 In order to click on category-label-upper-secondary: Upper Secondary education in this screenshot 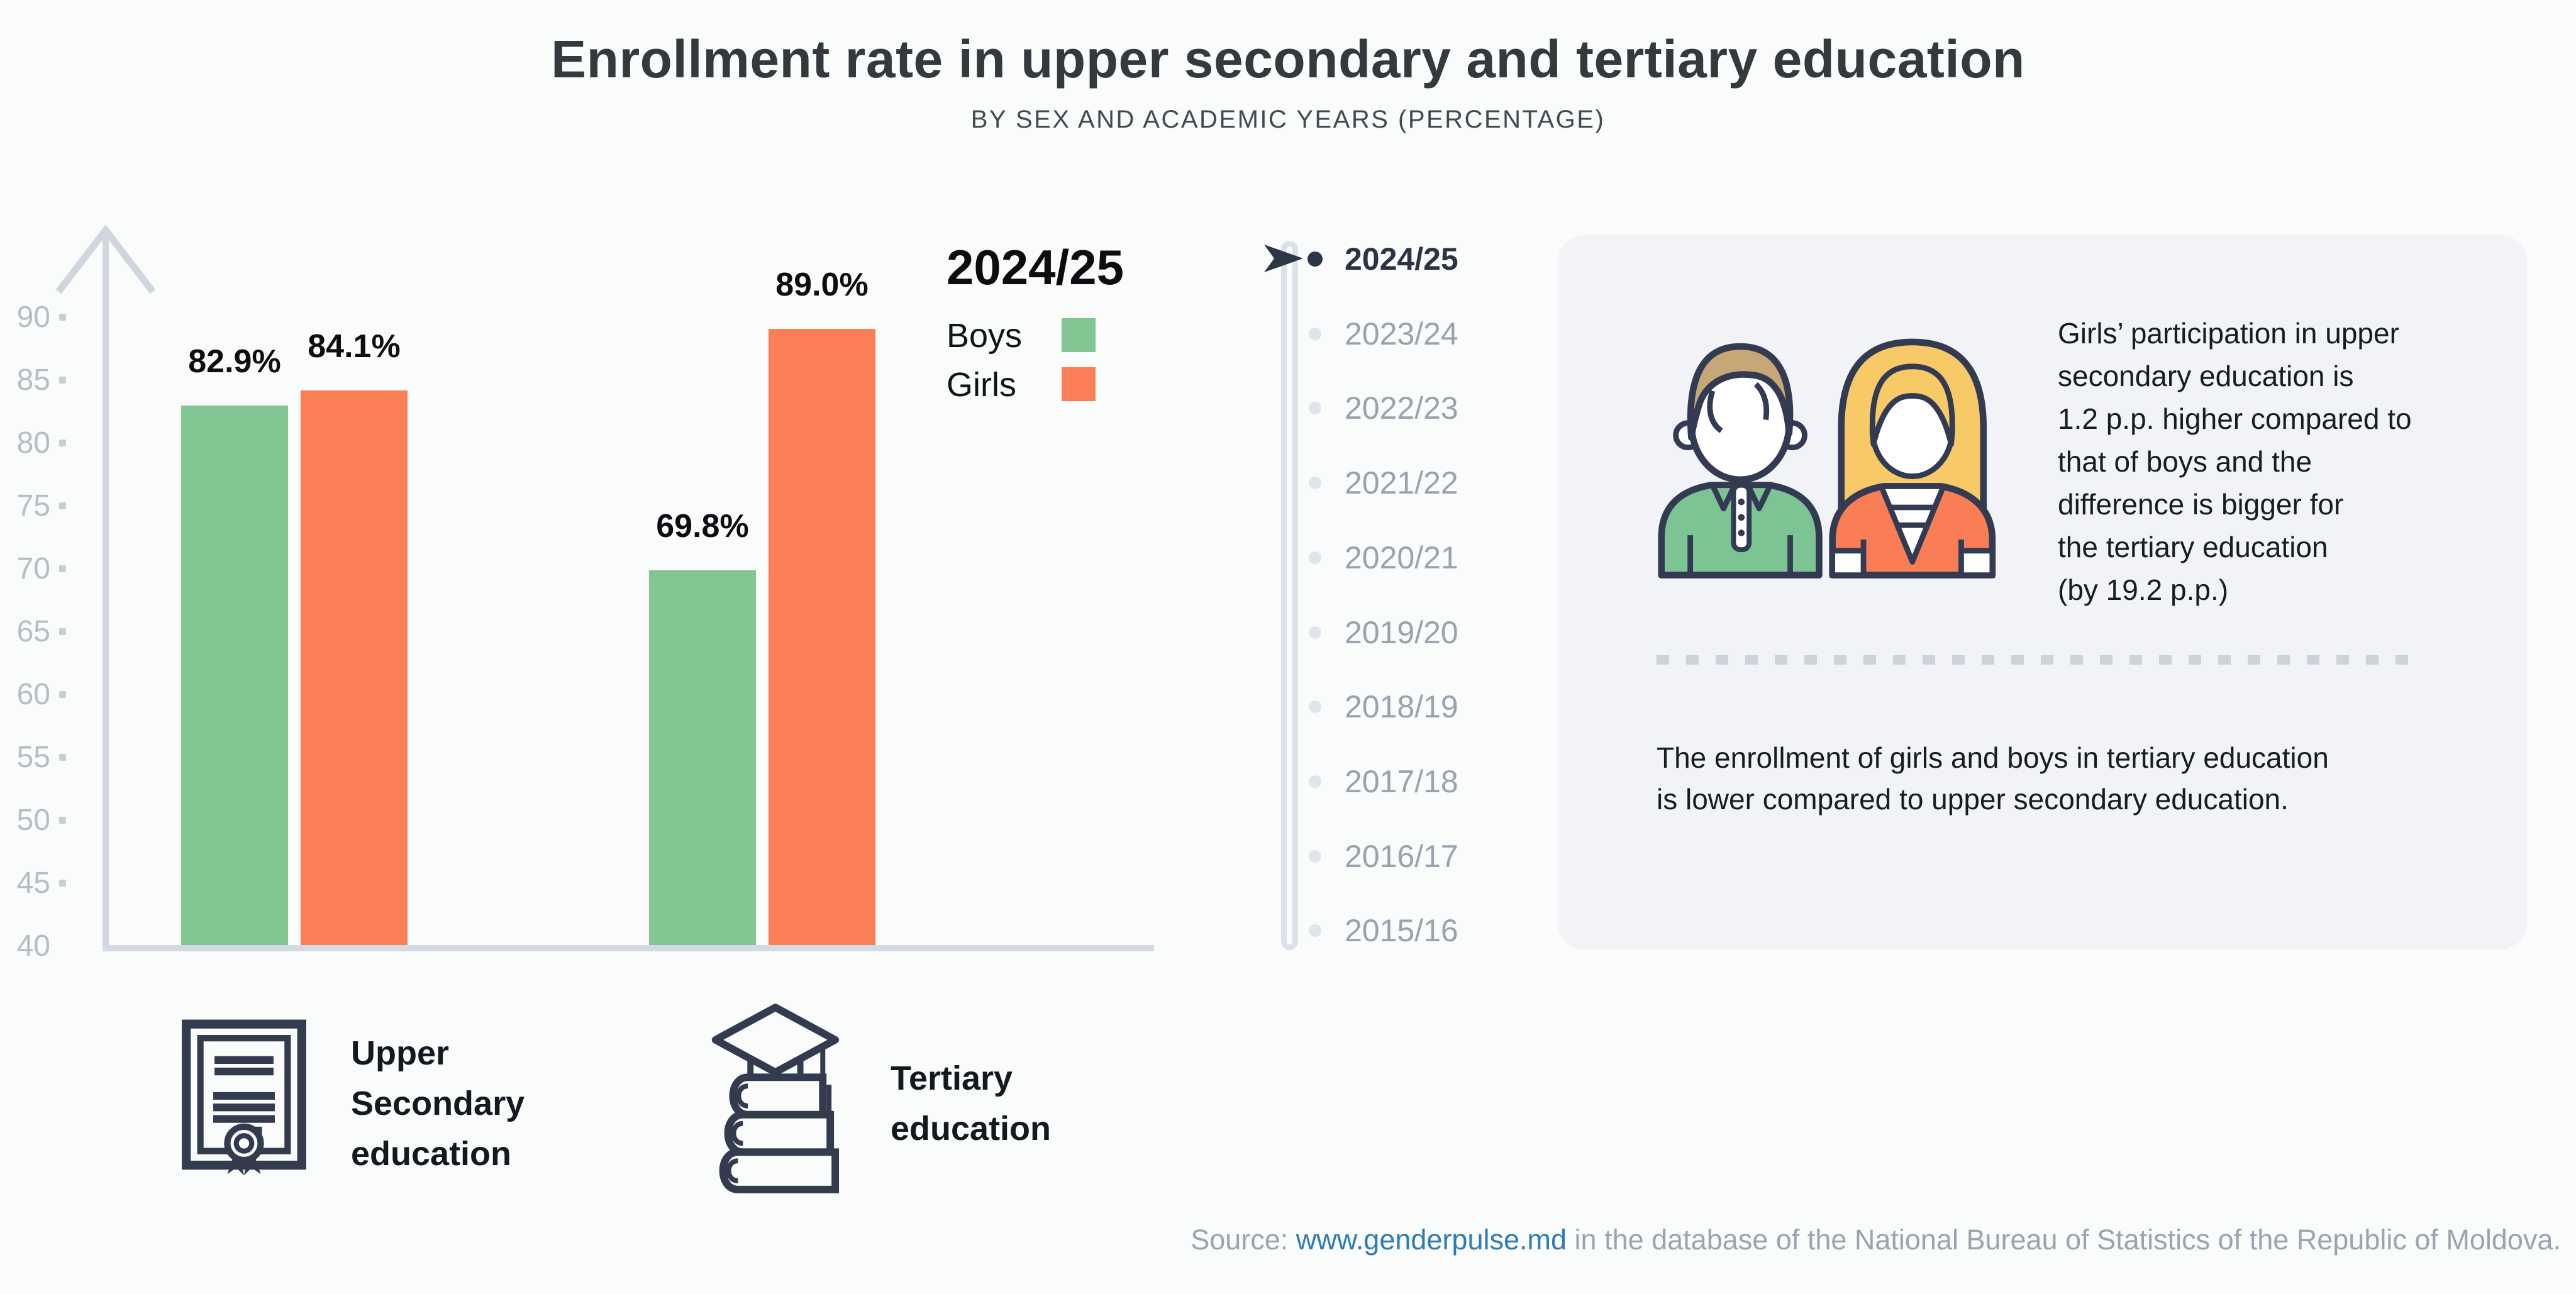, I will do `click(438, 1103)`.